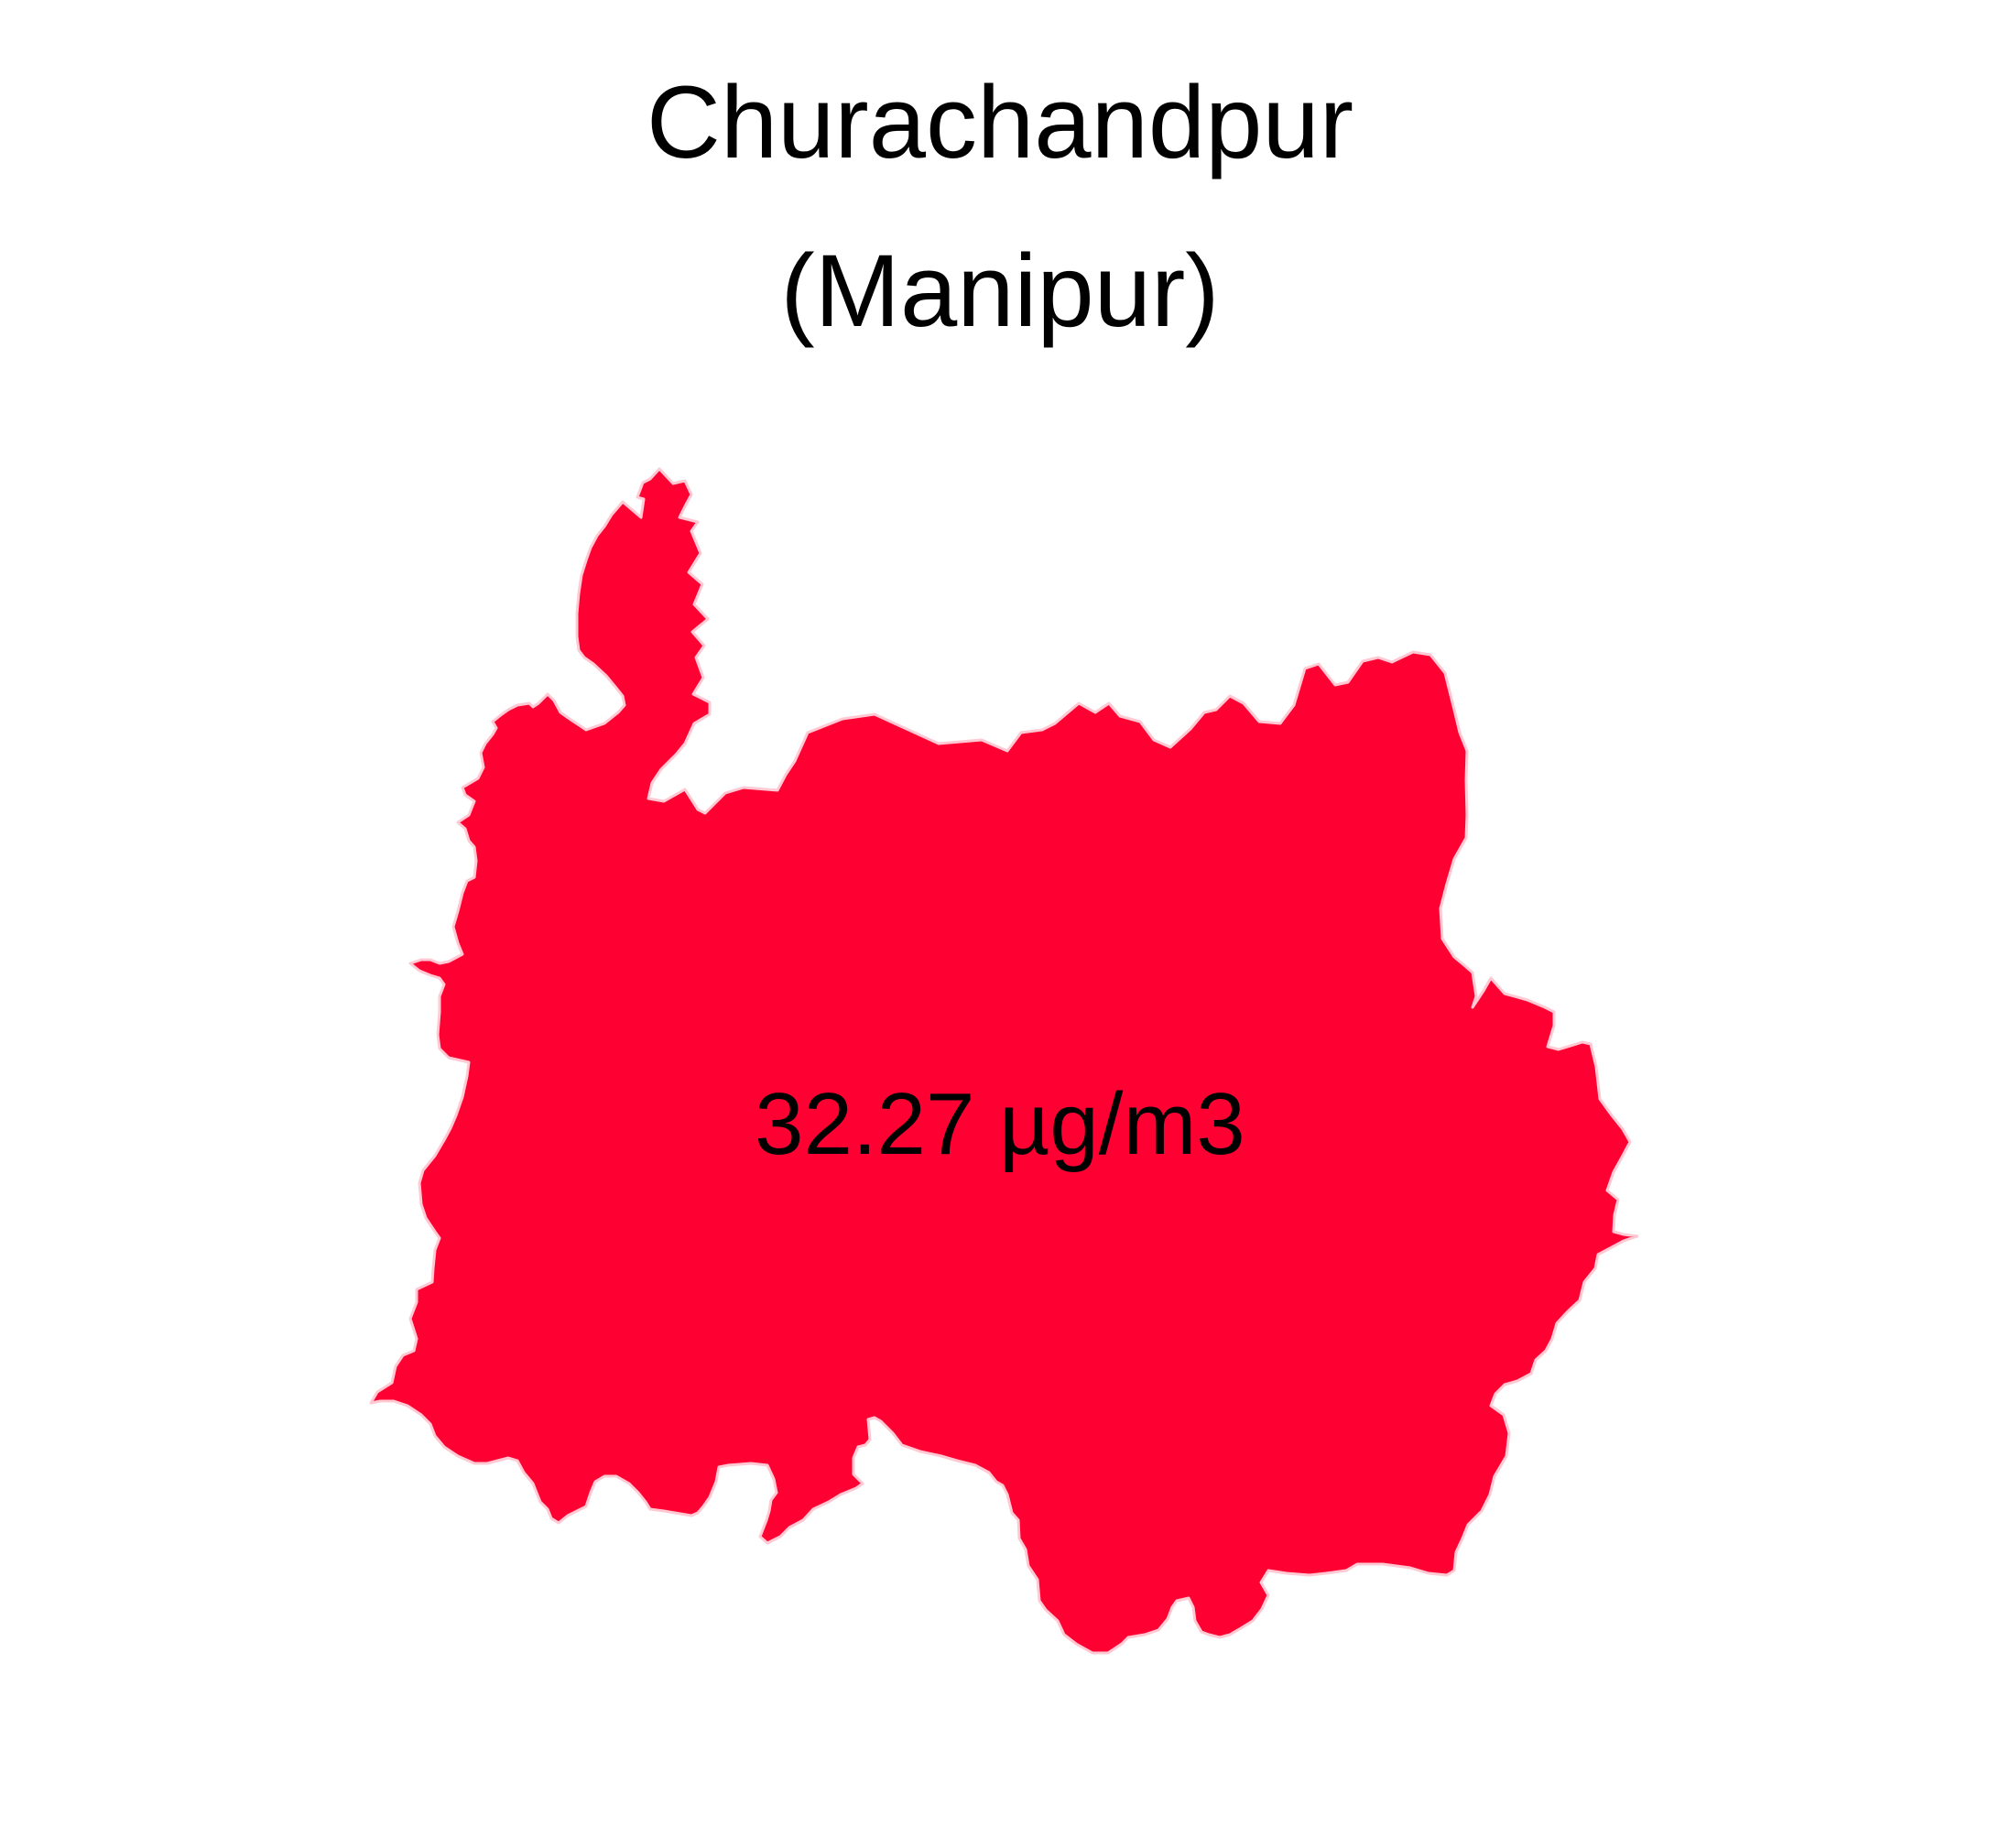 This screenshot has width=2000, height=1848. What do you see at coordinates (1000, 291) in the screenshot?
I see `map-title-state: (Manipur)` at bounding box center [1000, 291].